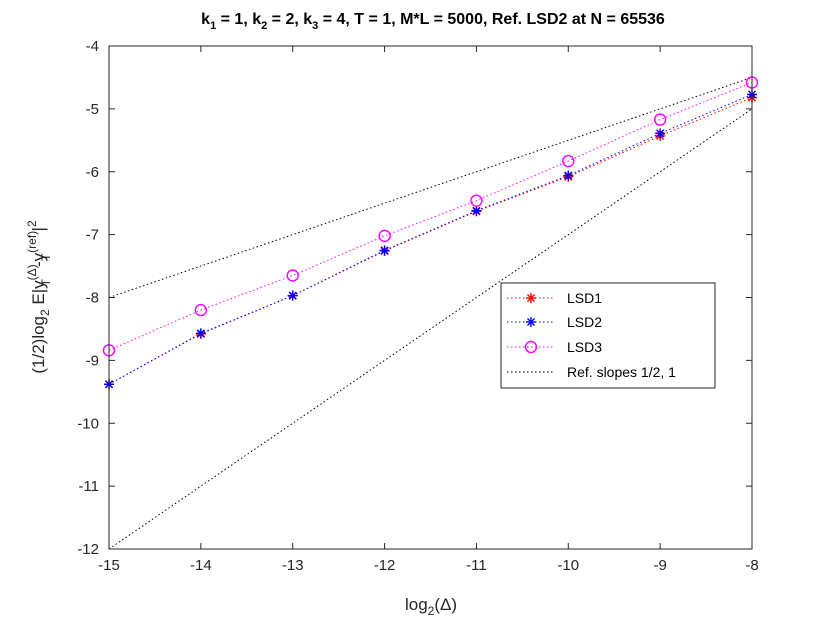 The width and height of the screenshot is (830, 623). I want to click on y-tick-label: -11, so click(88, 486).